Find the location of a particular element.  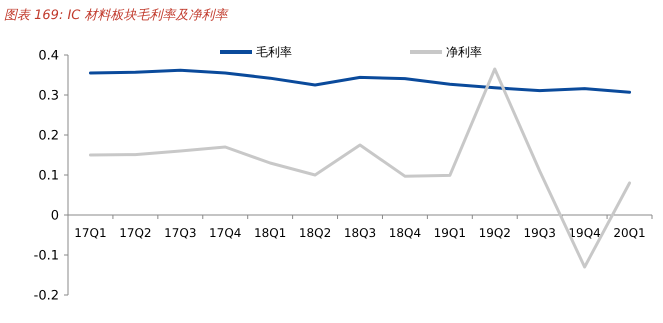

y-tick-label: -0.1 is located at coordinates (46, 256).